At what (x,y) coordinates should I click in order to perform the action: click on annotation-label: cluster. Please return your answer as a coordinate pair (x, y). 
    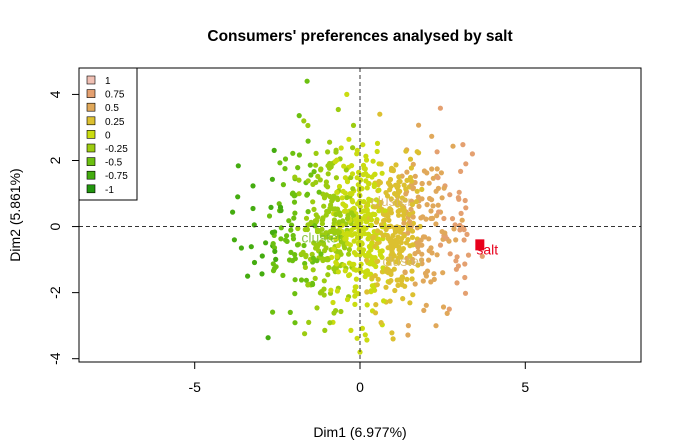
    Looking at the image, I should click on (322, 237).